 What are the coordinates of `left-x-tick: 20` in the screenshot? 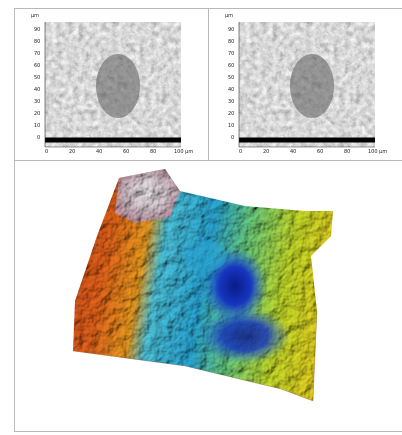 It's located at (72, 152).